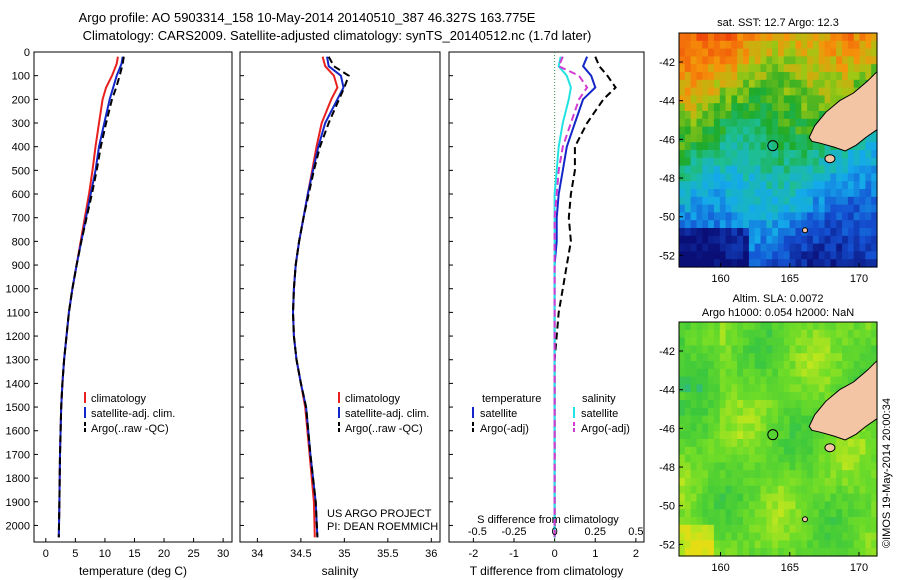  What do you see at coordinates (843, 400) in the screenshot?
I see `south-island-land` at bounding box center [843, 400].